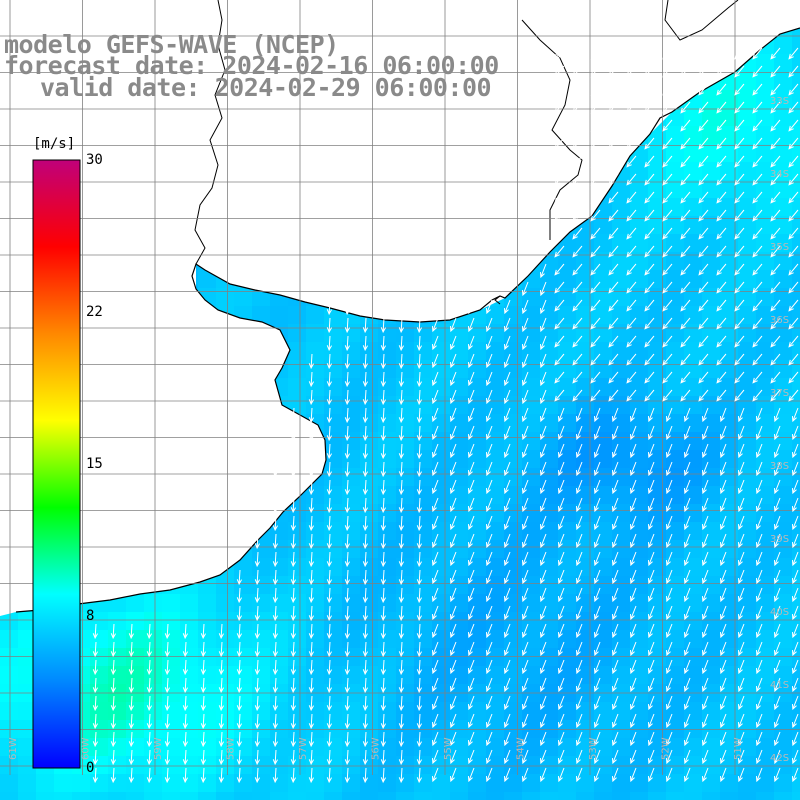  Describe the element at coordinates (90, 768) in the screenshot. I see `colorbar-tick-0: 0` at that location.